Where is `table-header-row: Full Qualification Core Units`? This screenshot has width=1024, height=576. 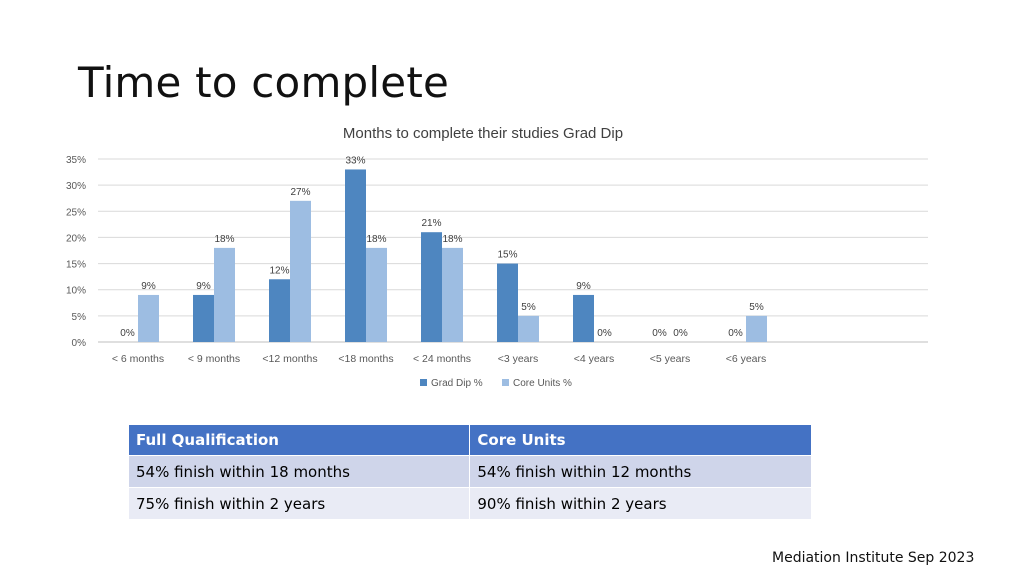 table-header-row: Full Qualification Core Units is located at coordinates (470, 440).